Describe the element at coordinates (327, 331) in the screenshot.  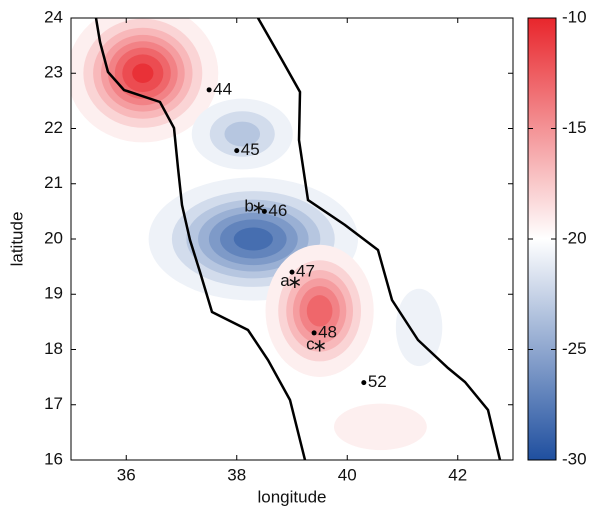
I see `station-label: 48` at that location.